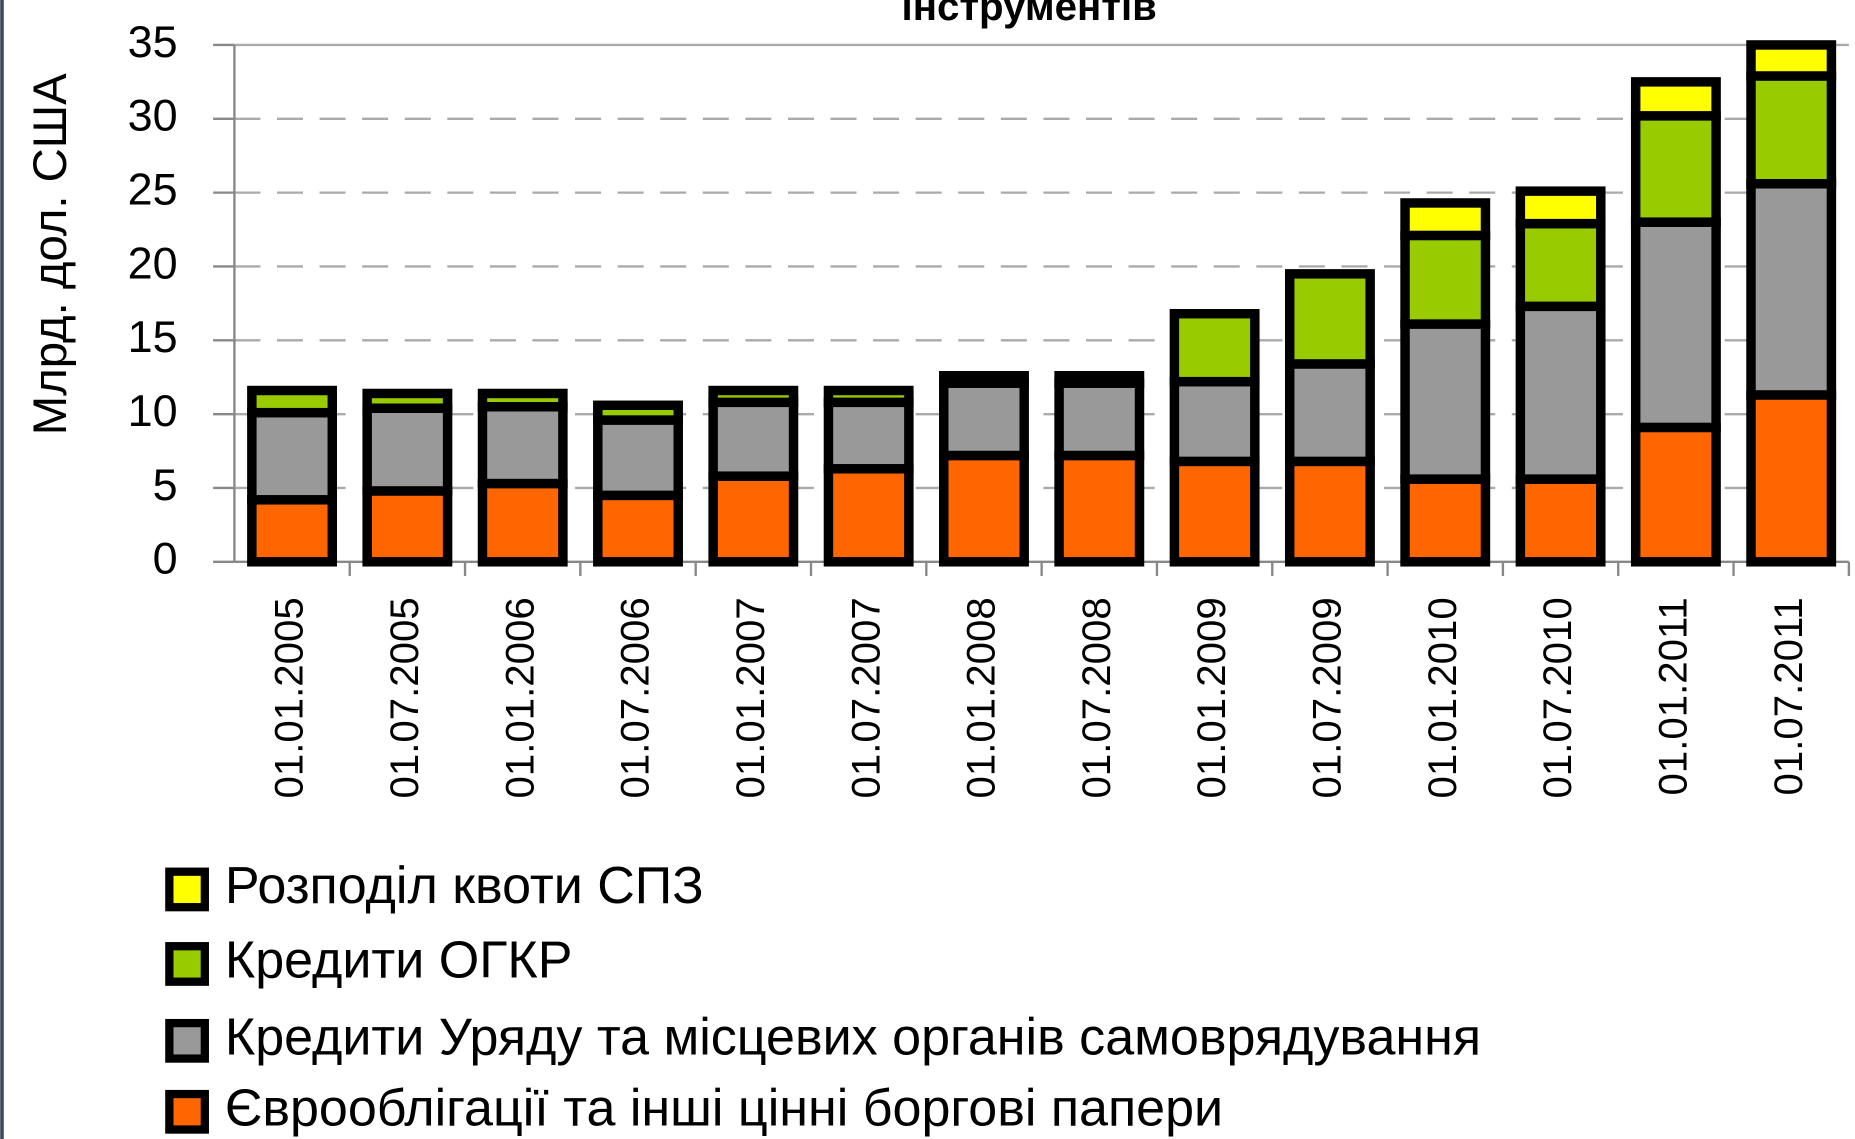  What do you see at coordinates (153, 41) in the screenshot?
I see `y-tick-label: 35` at bounding box center [153, 41].